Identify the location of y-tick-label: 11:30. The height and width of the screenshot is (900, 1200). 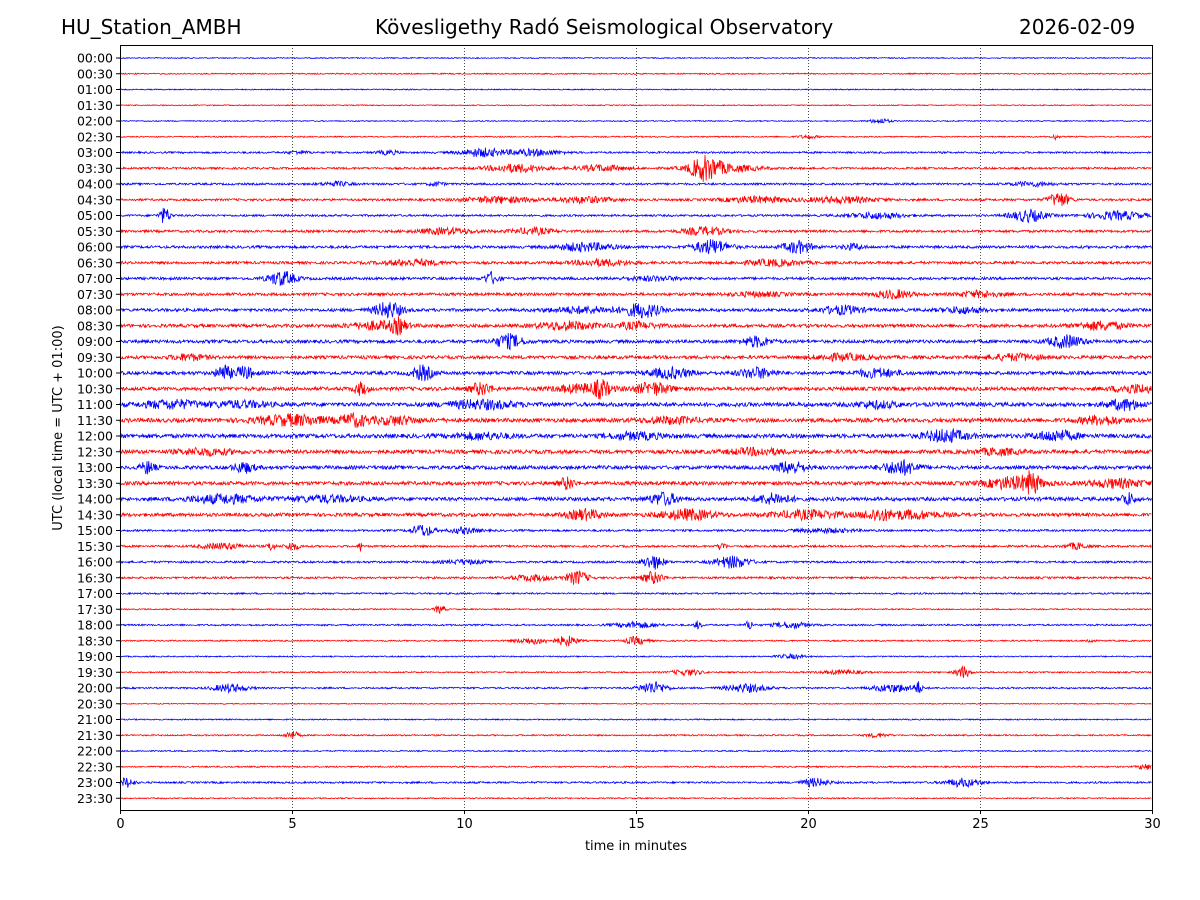
(95, 420).